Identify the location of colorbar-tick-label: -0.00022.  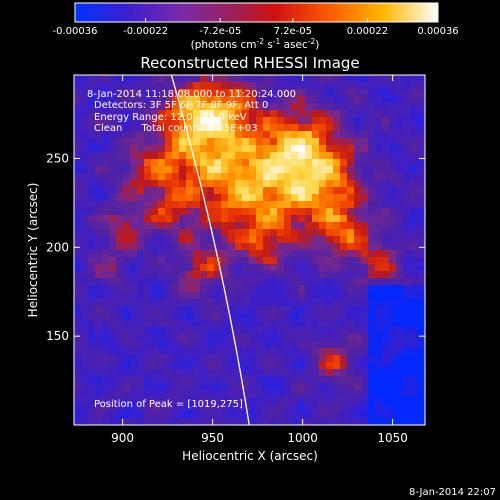
(145, 31).